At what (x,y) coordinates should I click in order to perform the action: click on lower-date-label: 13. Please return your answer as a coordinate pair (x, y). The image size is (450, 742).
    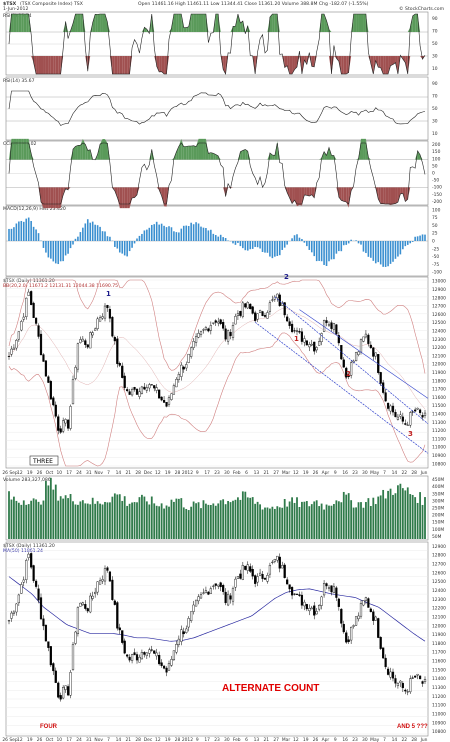
    Looking at the image, I should click on (257, 739).